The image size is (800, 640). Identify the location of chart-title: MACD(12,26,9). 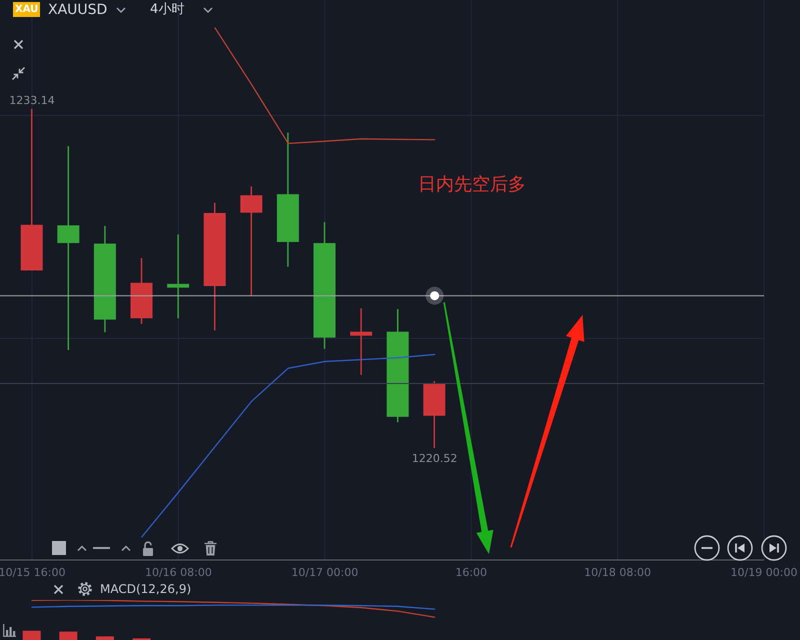
(146, 589).